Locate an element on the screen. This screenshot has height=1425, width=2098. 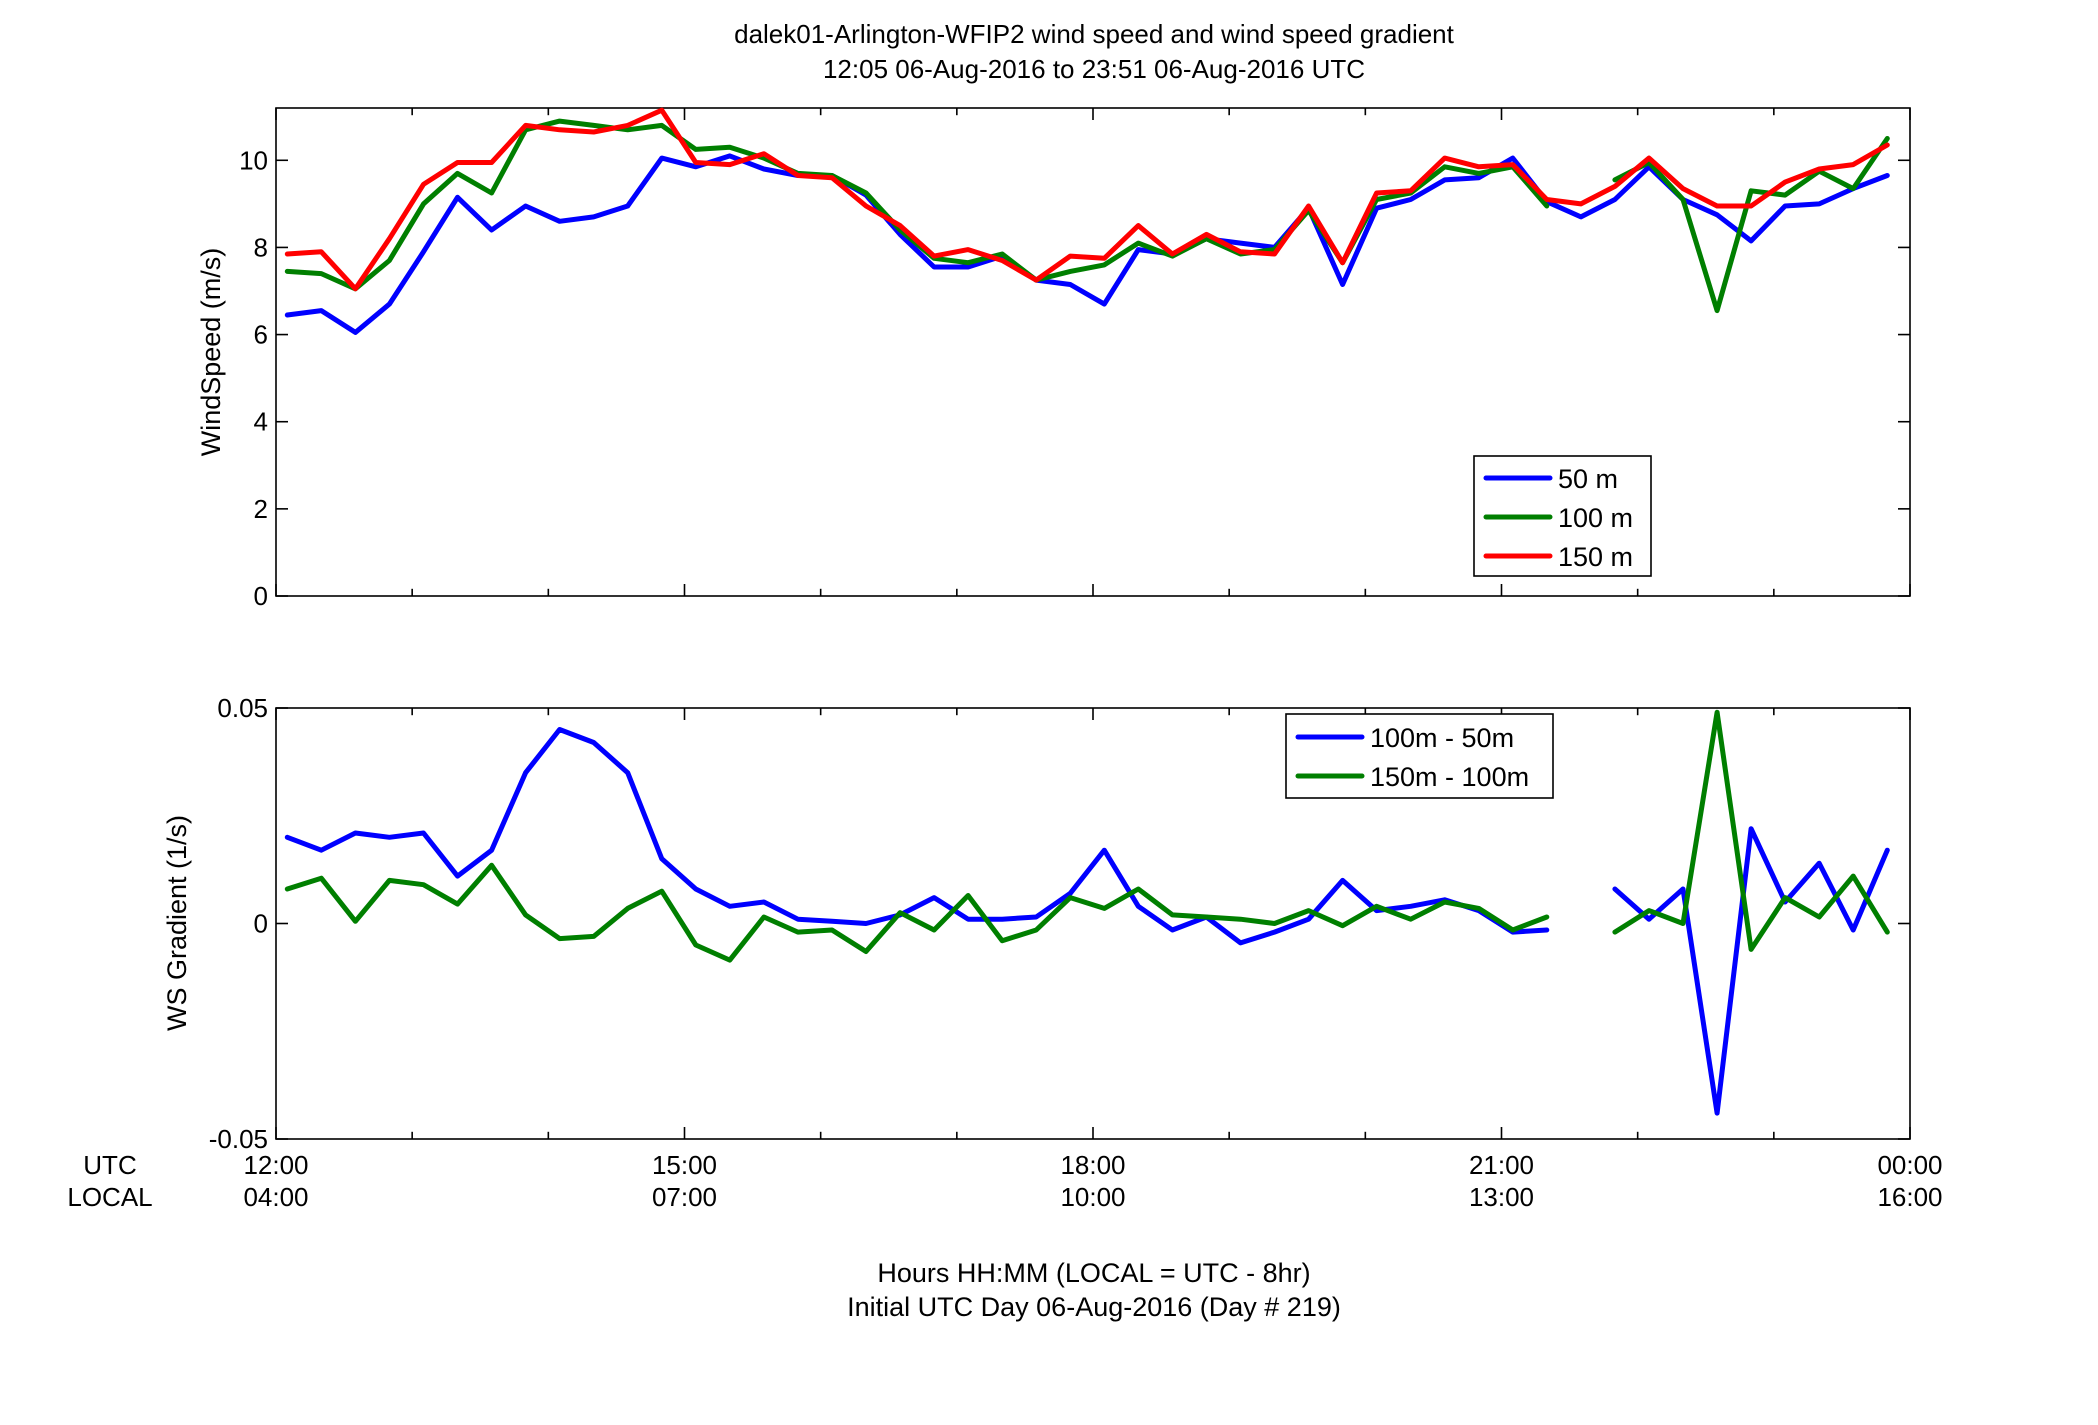
windspeed-legend: 50 m 100 m 150 m is located at coordinates (1562, 516).